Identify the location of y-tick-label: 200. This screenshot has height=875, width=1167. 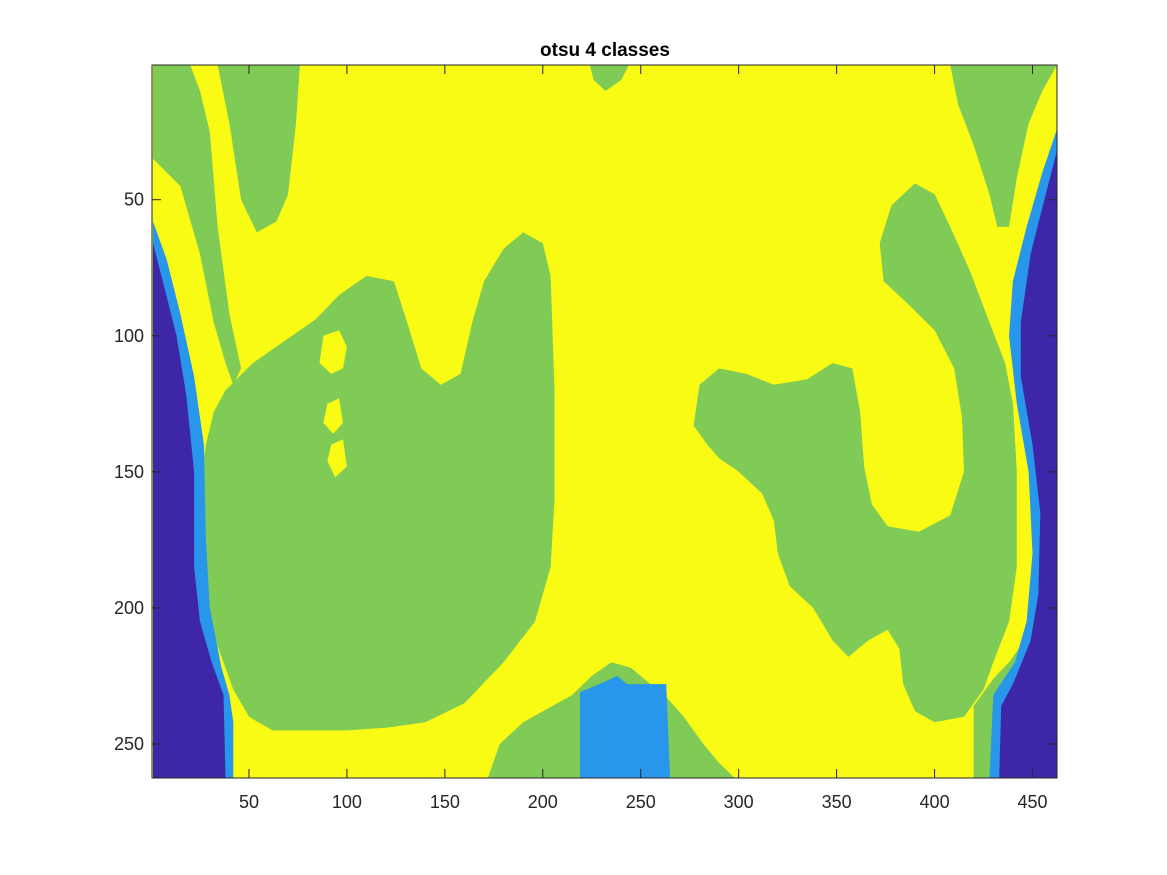
(129, 608).